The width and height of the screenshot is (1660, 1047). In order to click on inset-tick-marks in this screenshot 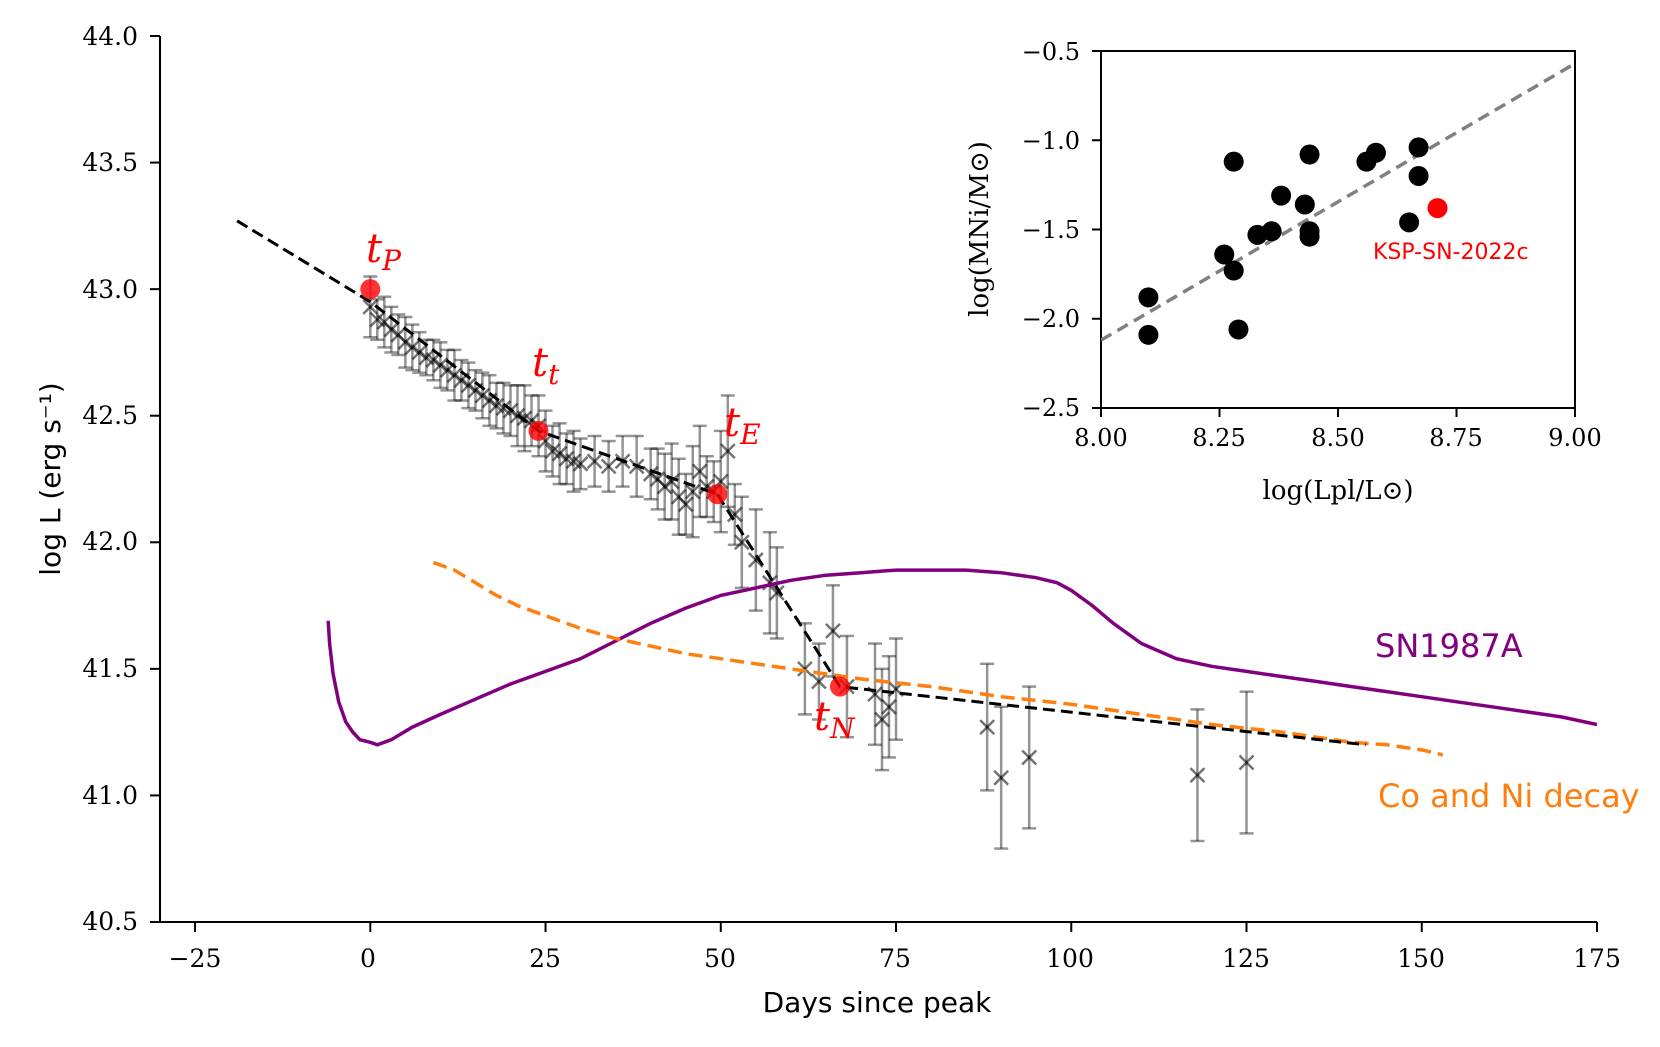, I will do `click(1334, 233)`.